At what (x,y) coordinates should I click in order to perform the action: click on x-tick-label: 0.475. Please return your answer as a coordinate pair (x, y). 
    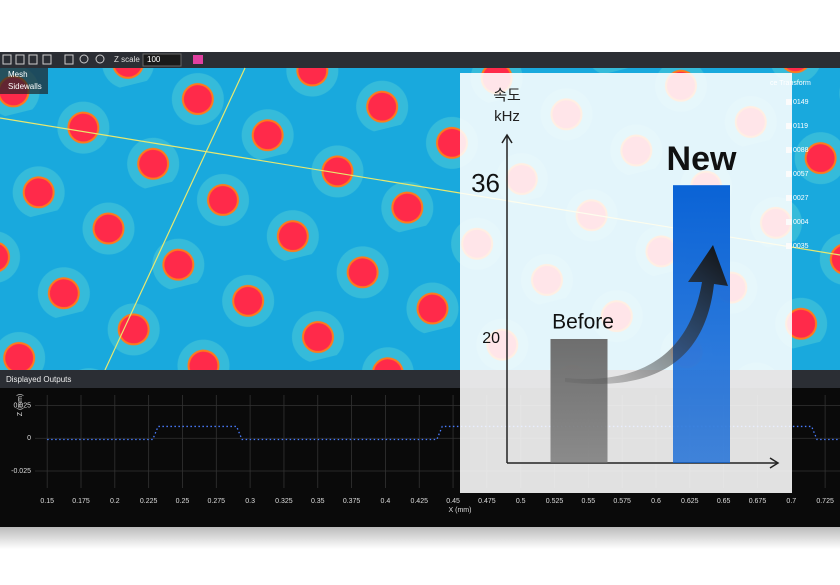
    Looking at the image, I should click on (487, 501).